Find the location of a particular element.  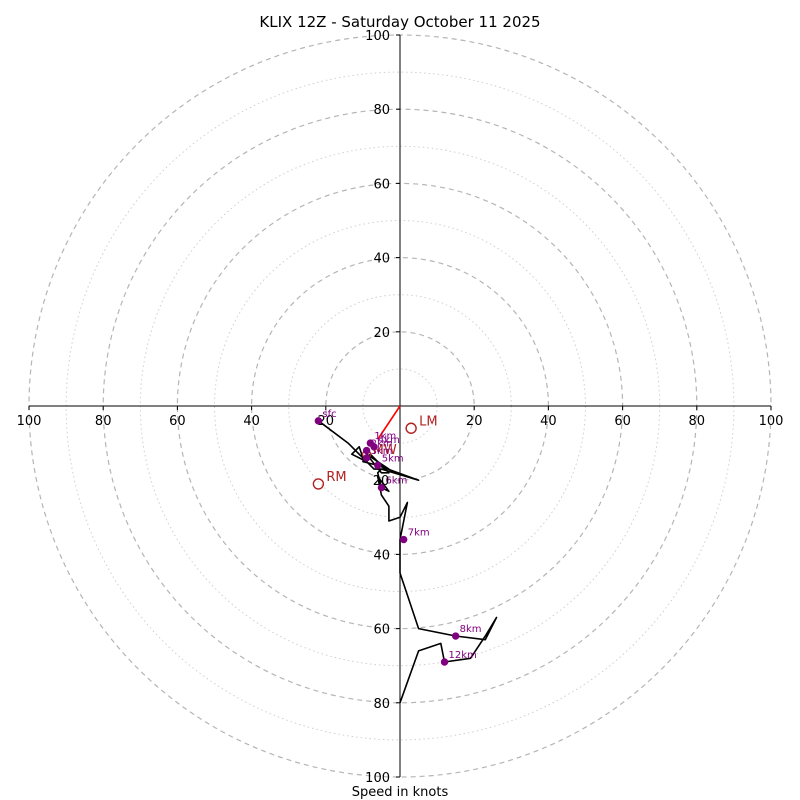

height-marker-label-12km: 12km is located at coordinates (463, 655).